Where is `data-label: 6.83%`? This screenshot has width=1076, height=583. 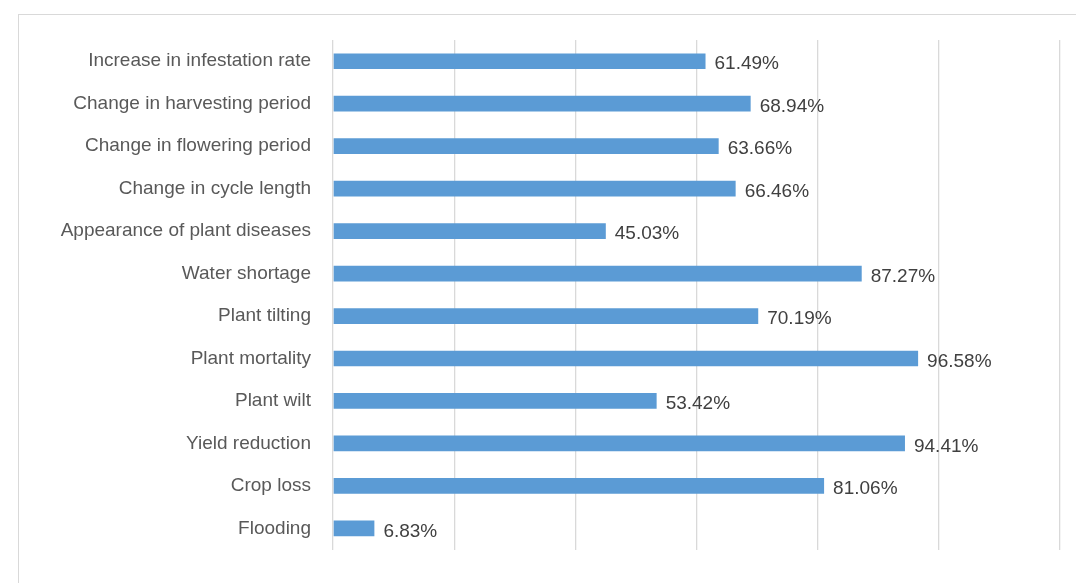 data-label: 6.83% is located at coordinates (410, 530).